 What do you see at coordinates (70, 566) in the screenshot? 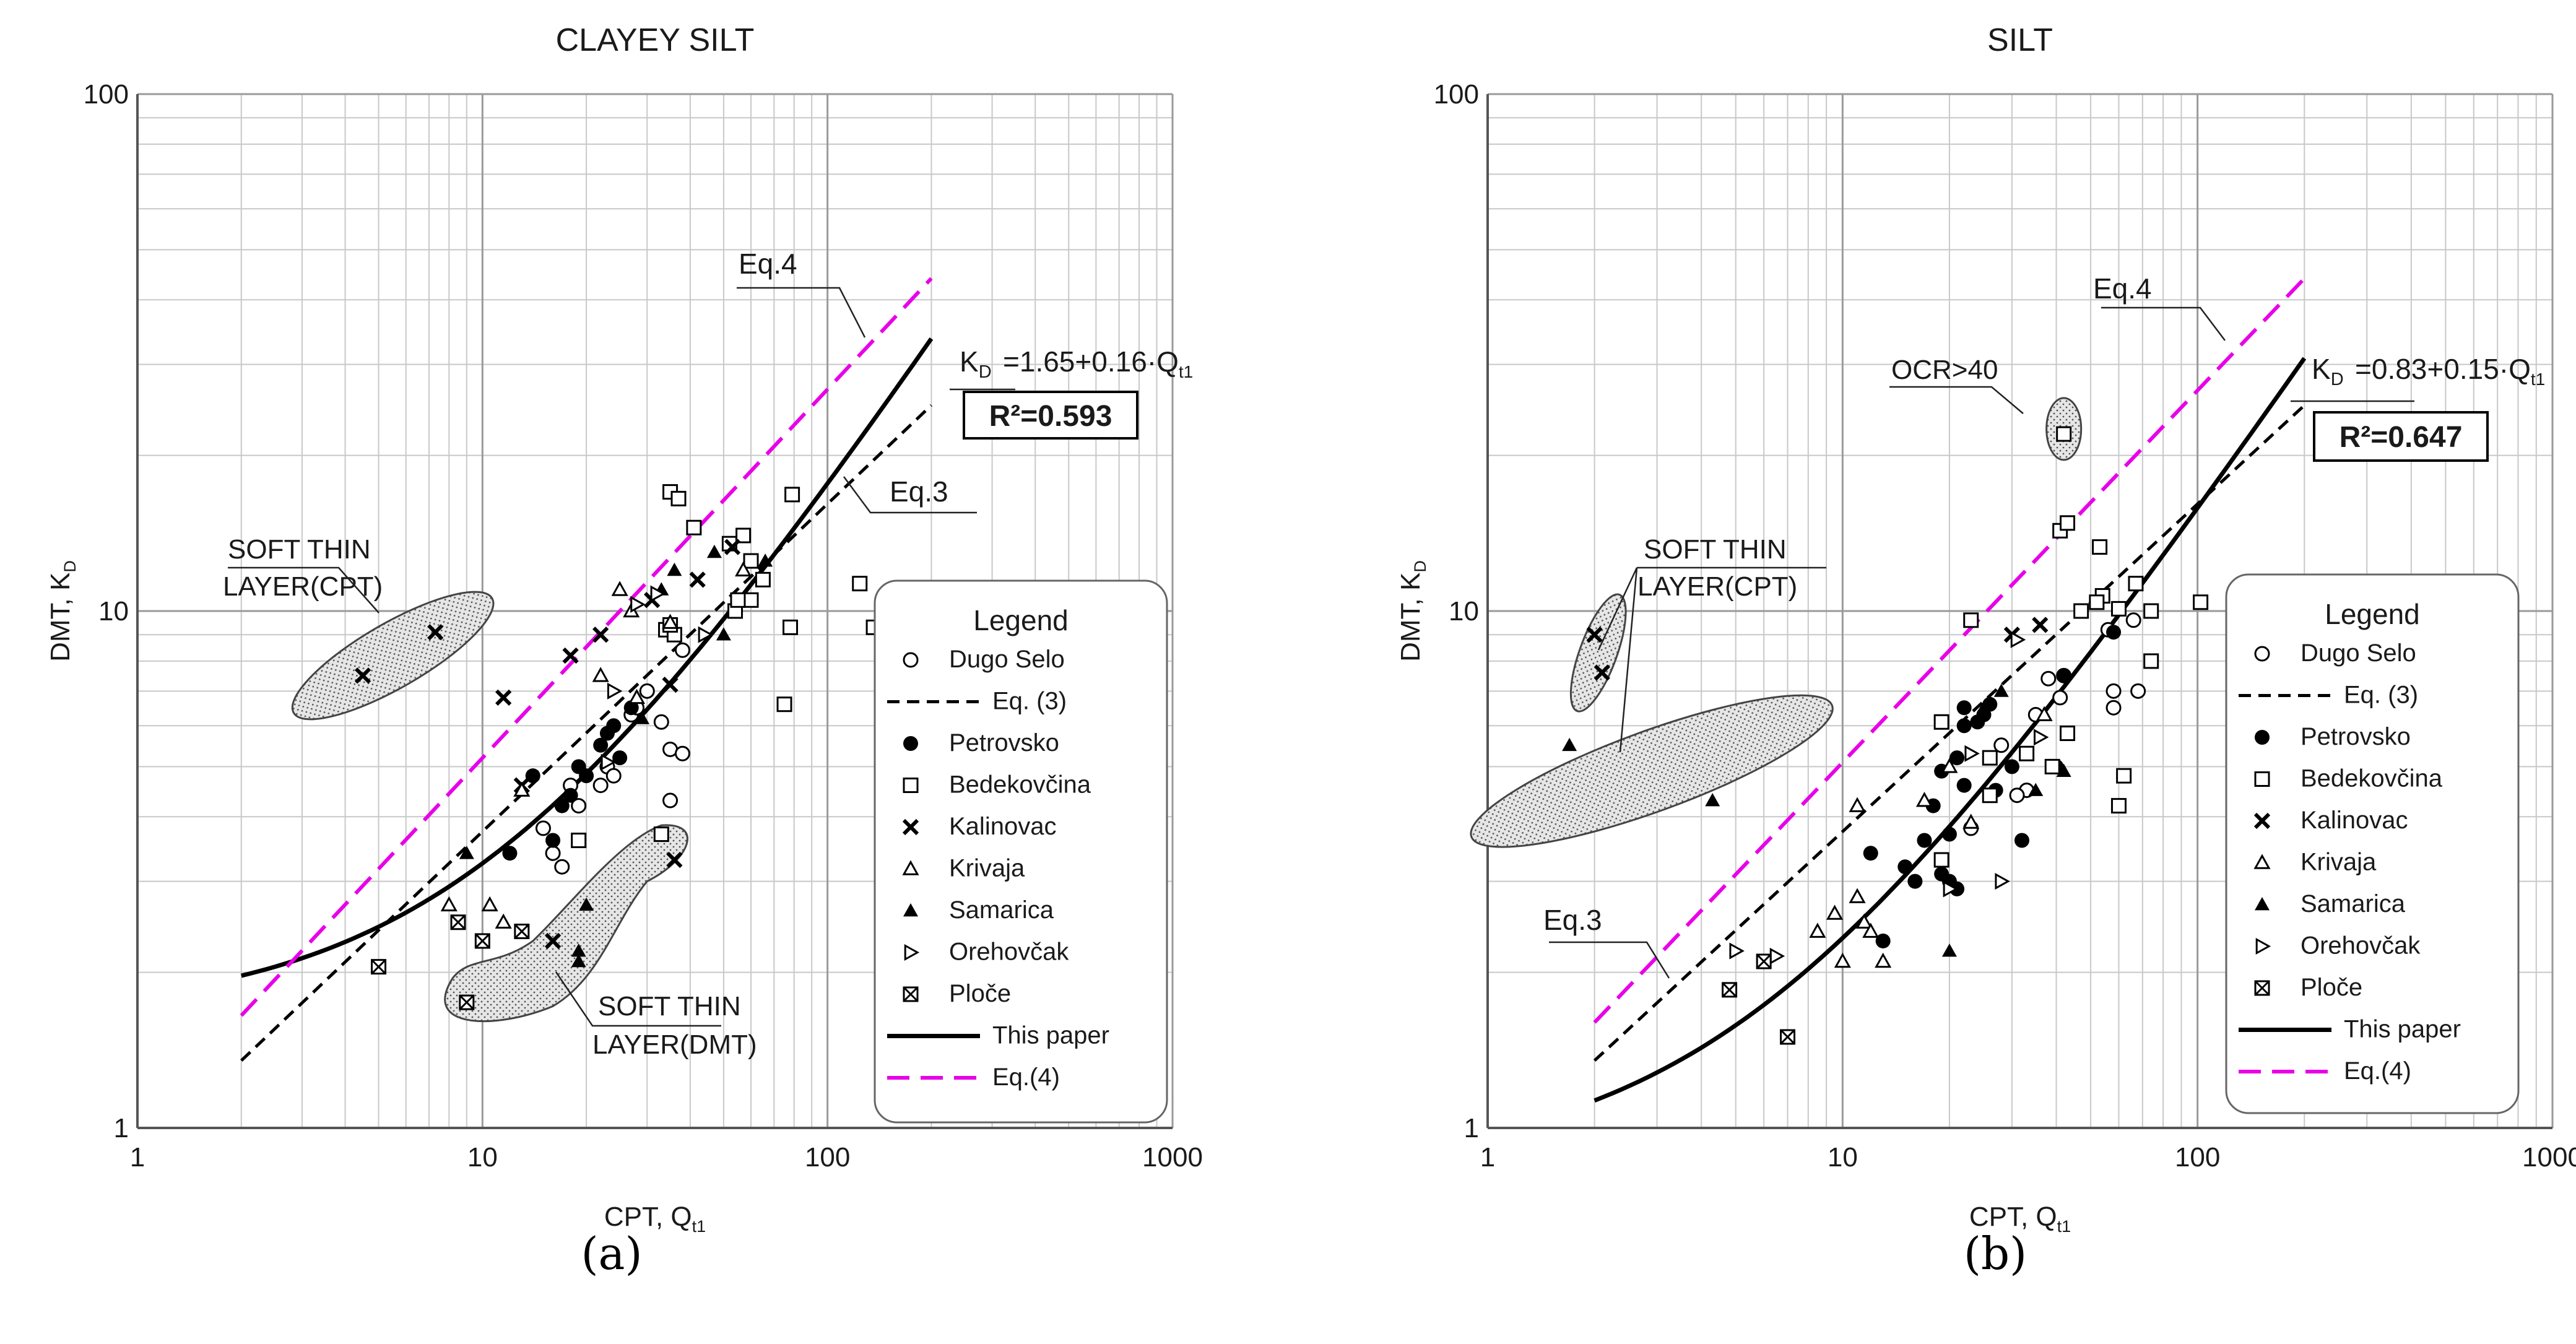
I see `y-axis-label-sub: D` at bounding box center [70, 566].